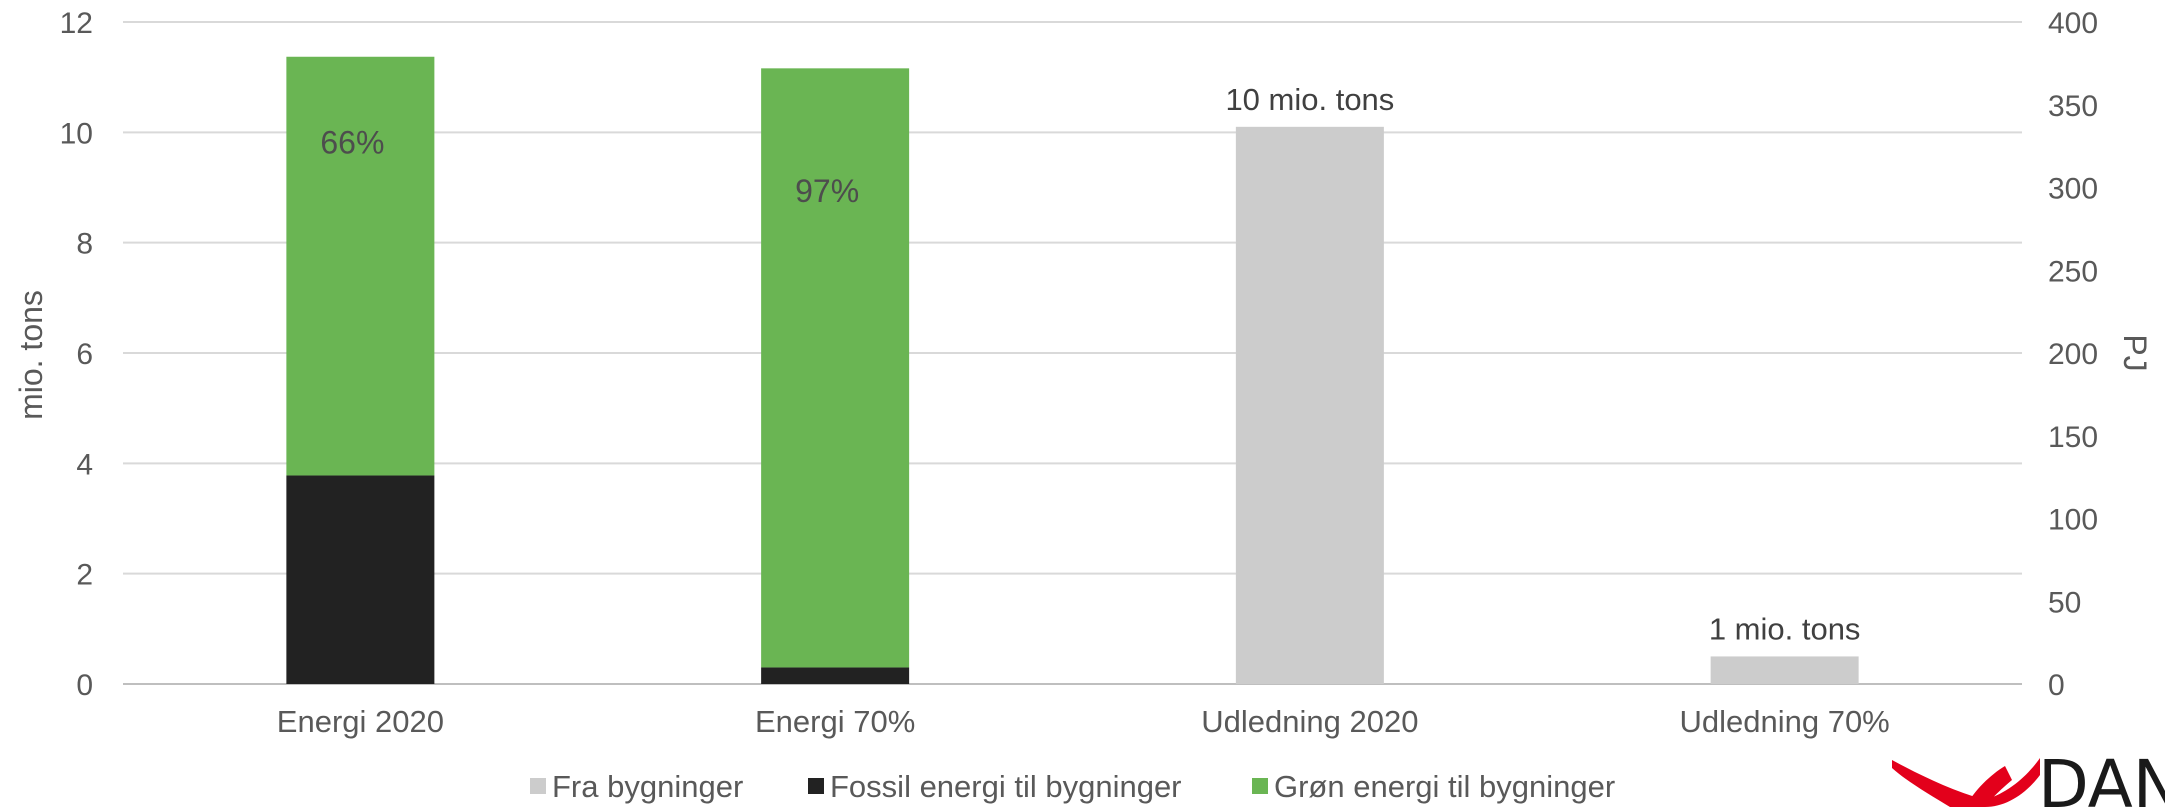 The width and height of the screenshot is (2165, 807). Describe the element at coordinates (2073, 106) in the screenshot. I see `right-tick-label: 350` at that location.